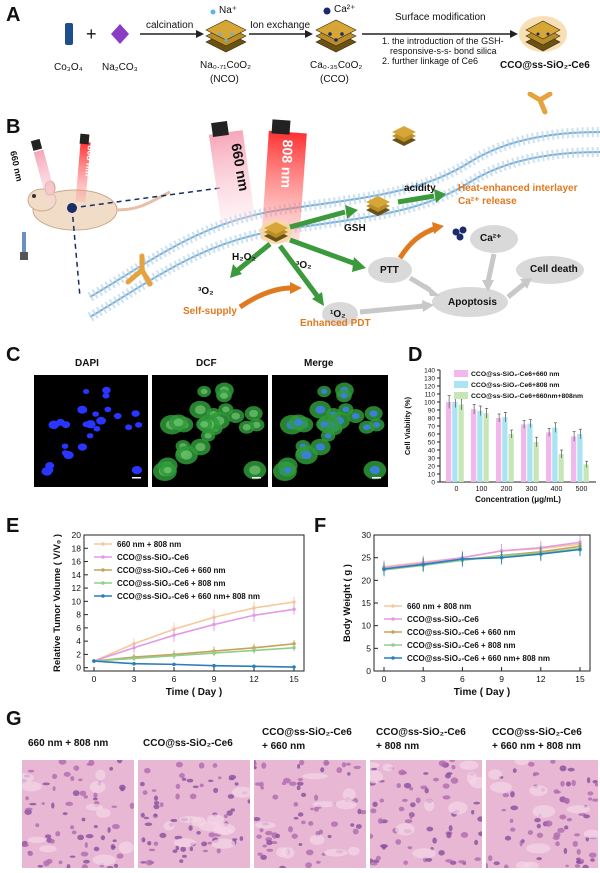 The height and width of the screenshot is (873, 600). What do you see at coordinates (384, 679) in the screenshot?
I see `f-x-tick-label: 0` at bounding box center [384, 679].